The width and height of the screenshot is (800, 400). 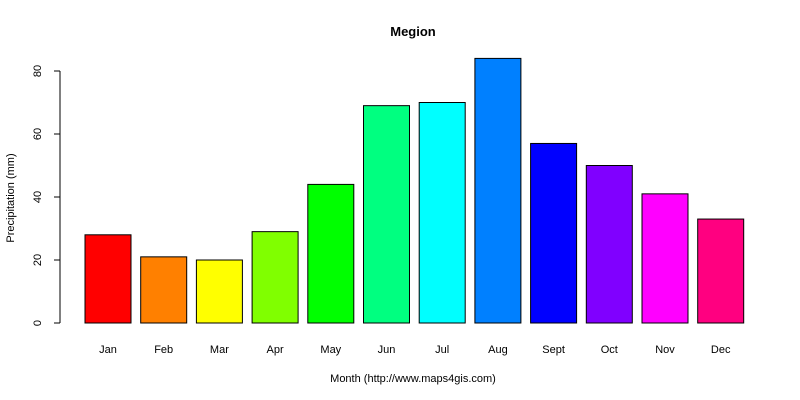 I want to click on x-tick-label: May, so click(x=330, y=350).